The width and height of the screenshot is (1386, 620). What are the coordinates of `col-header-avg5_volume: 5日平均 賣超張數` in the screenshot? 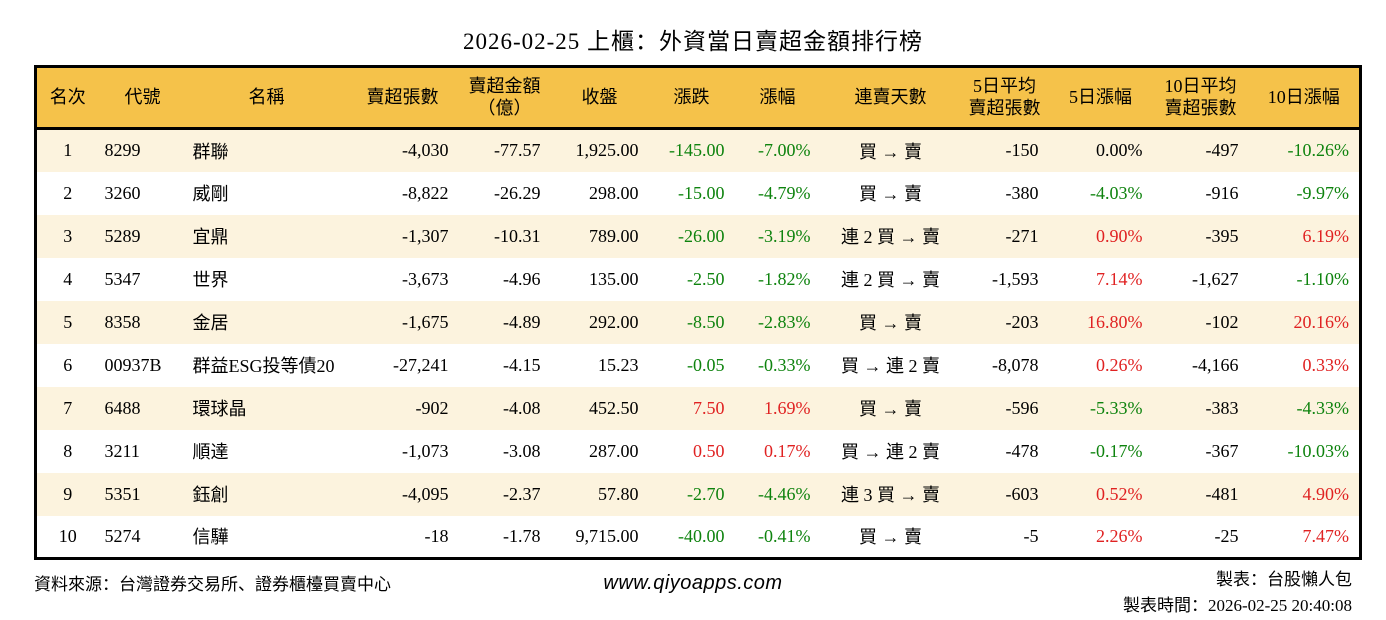 It's located at (1004, 98).